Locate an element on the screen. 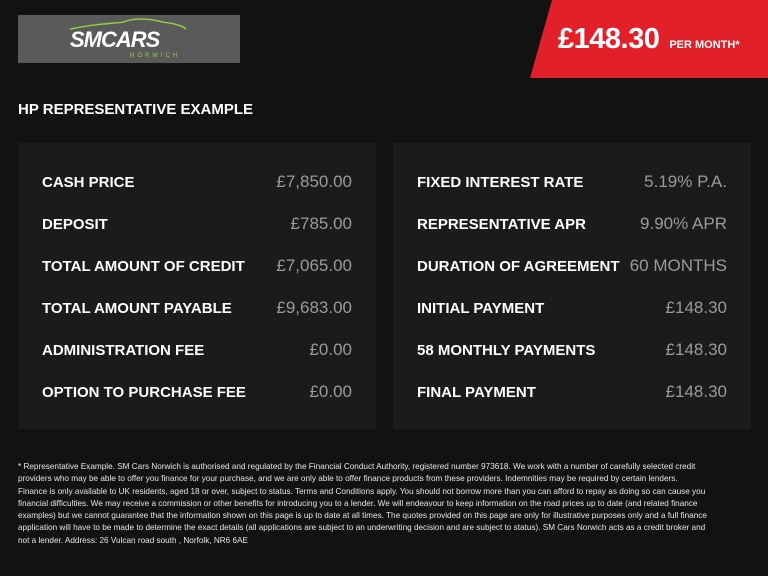 The image size is (768, 576). row-label: FIXED INTEREST RATE is located at coordinates (500, 182).